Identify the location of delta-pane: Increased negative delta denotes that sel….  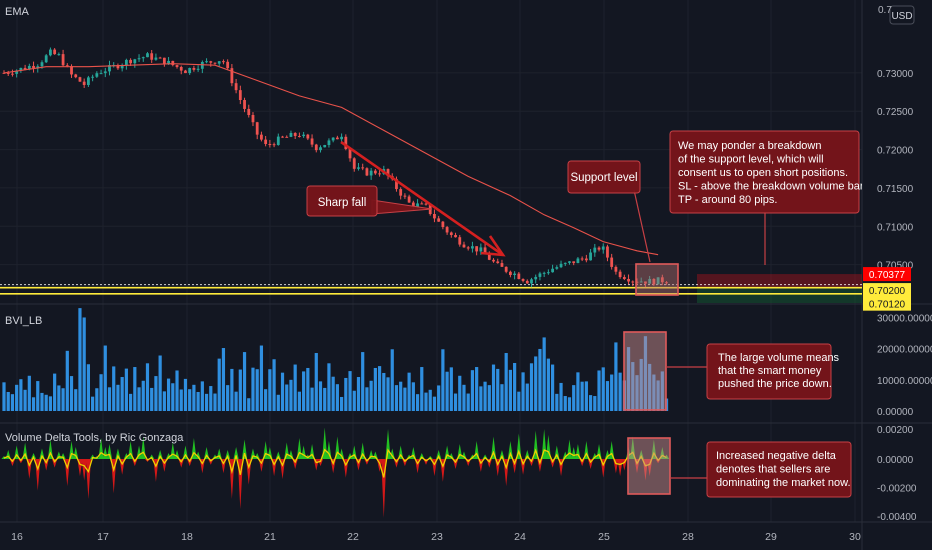
(426, 473).